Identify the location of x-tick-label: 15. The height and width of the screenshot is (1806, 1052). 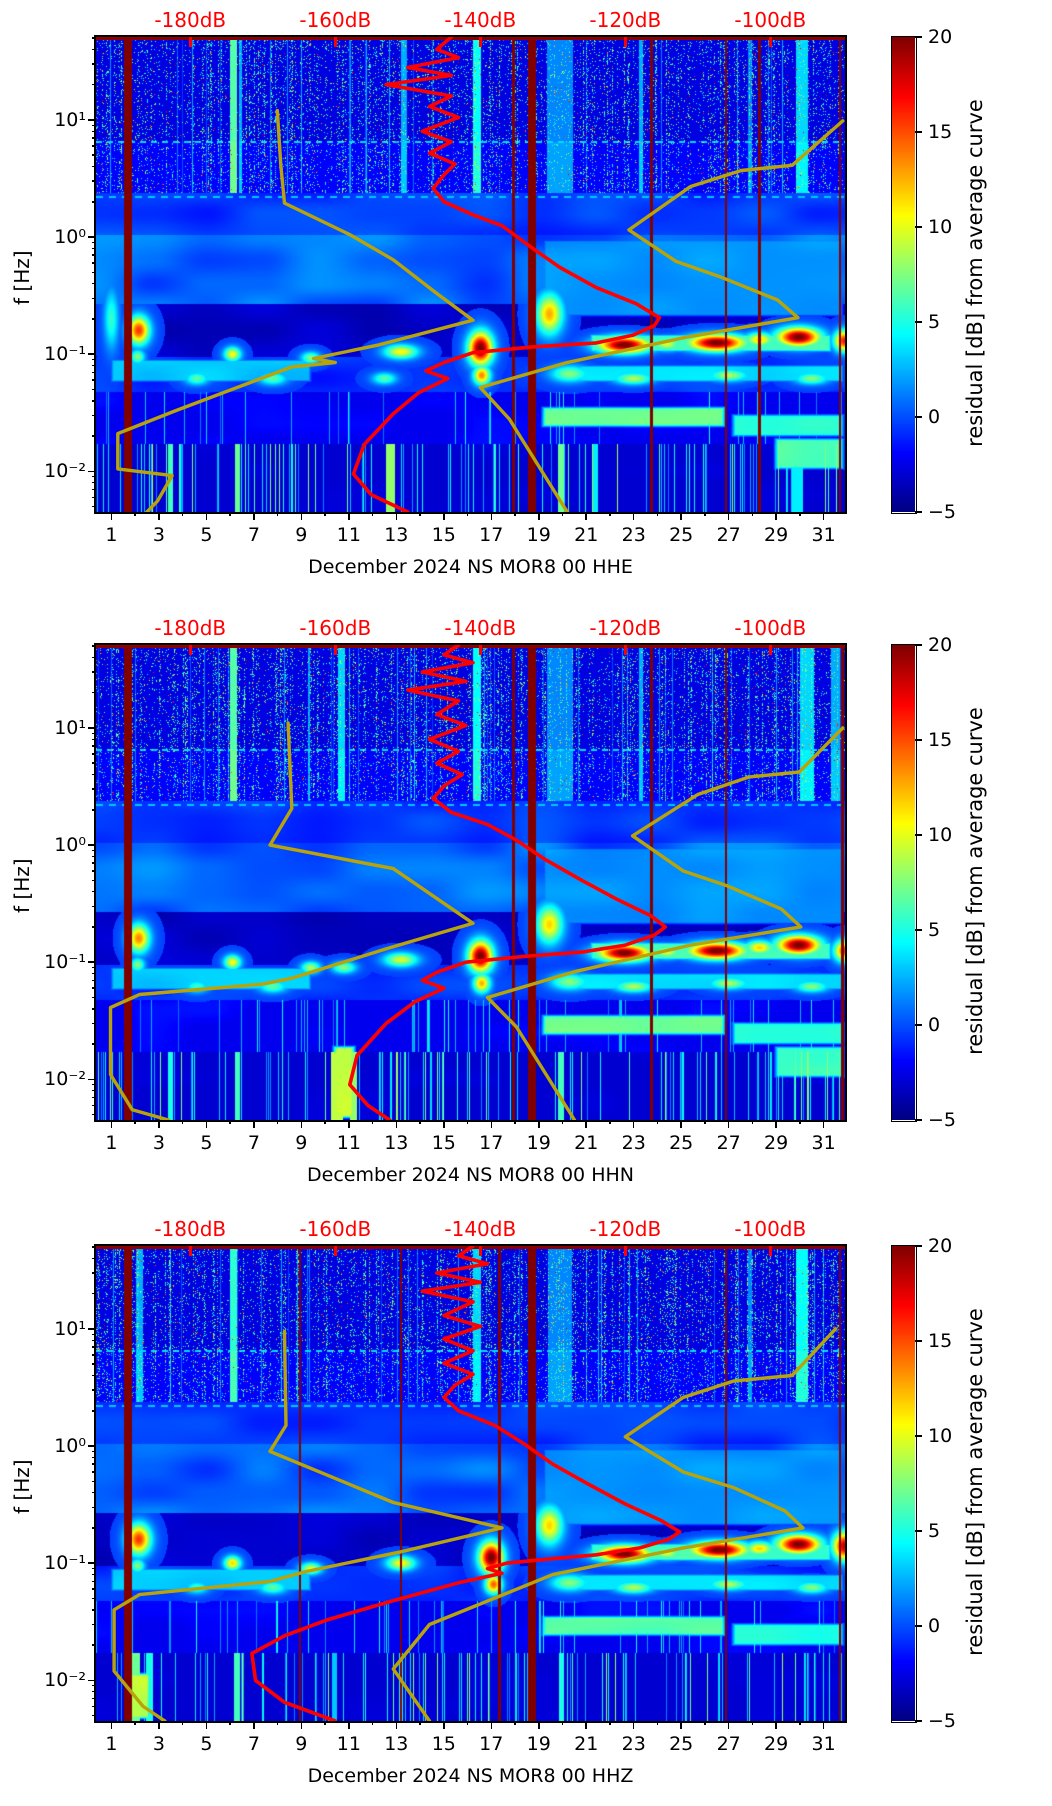
(443, 535).